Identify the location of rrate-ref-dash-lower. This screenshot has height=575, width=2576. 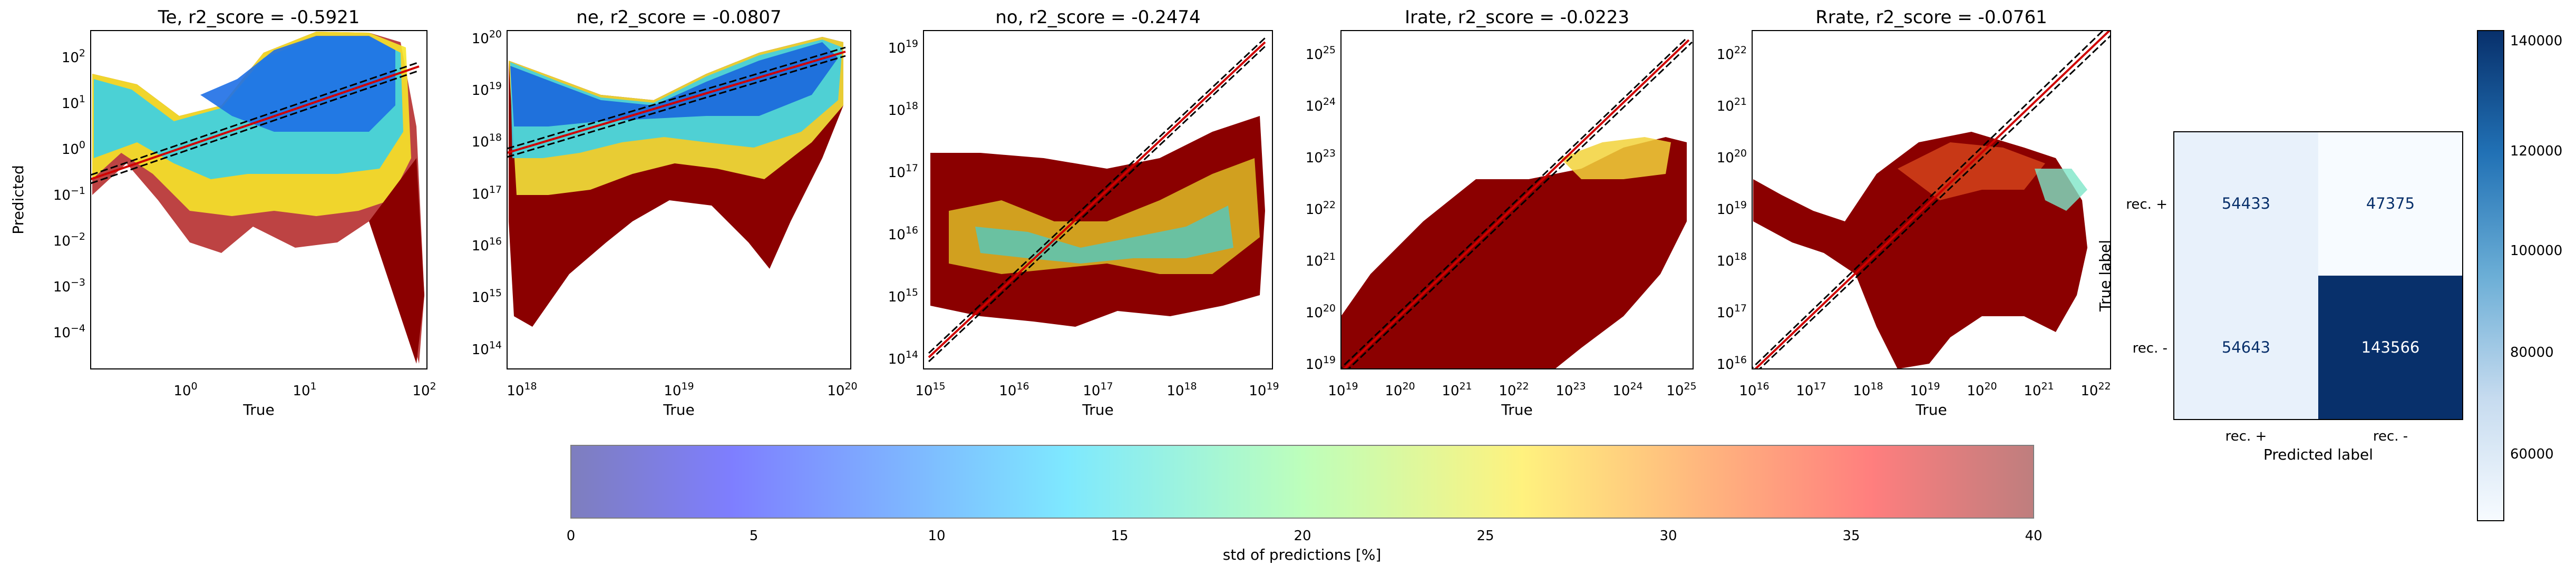
(1934, 202).